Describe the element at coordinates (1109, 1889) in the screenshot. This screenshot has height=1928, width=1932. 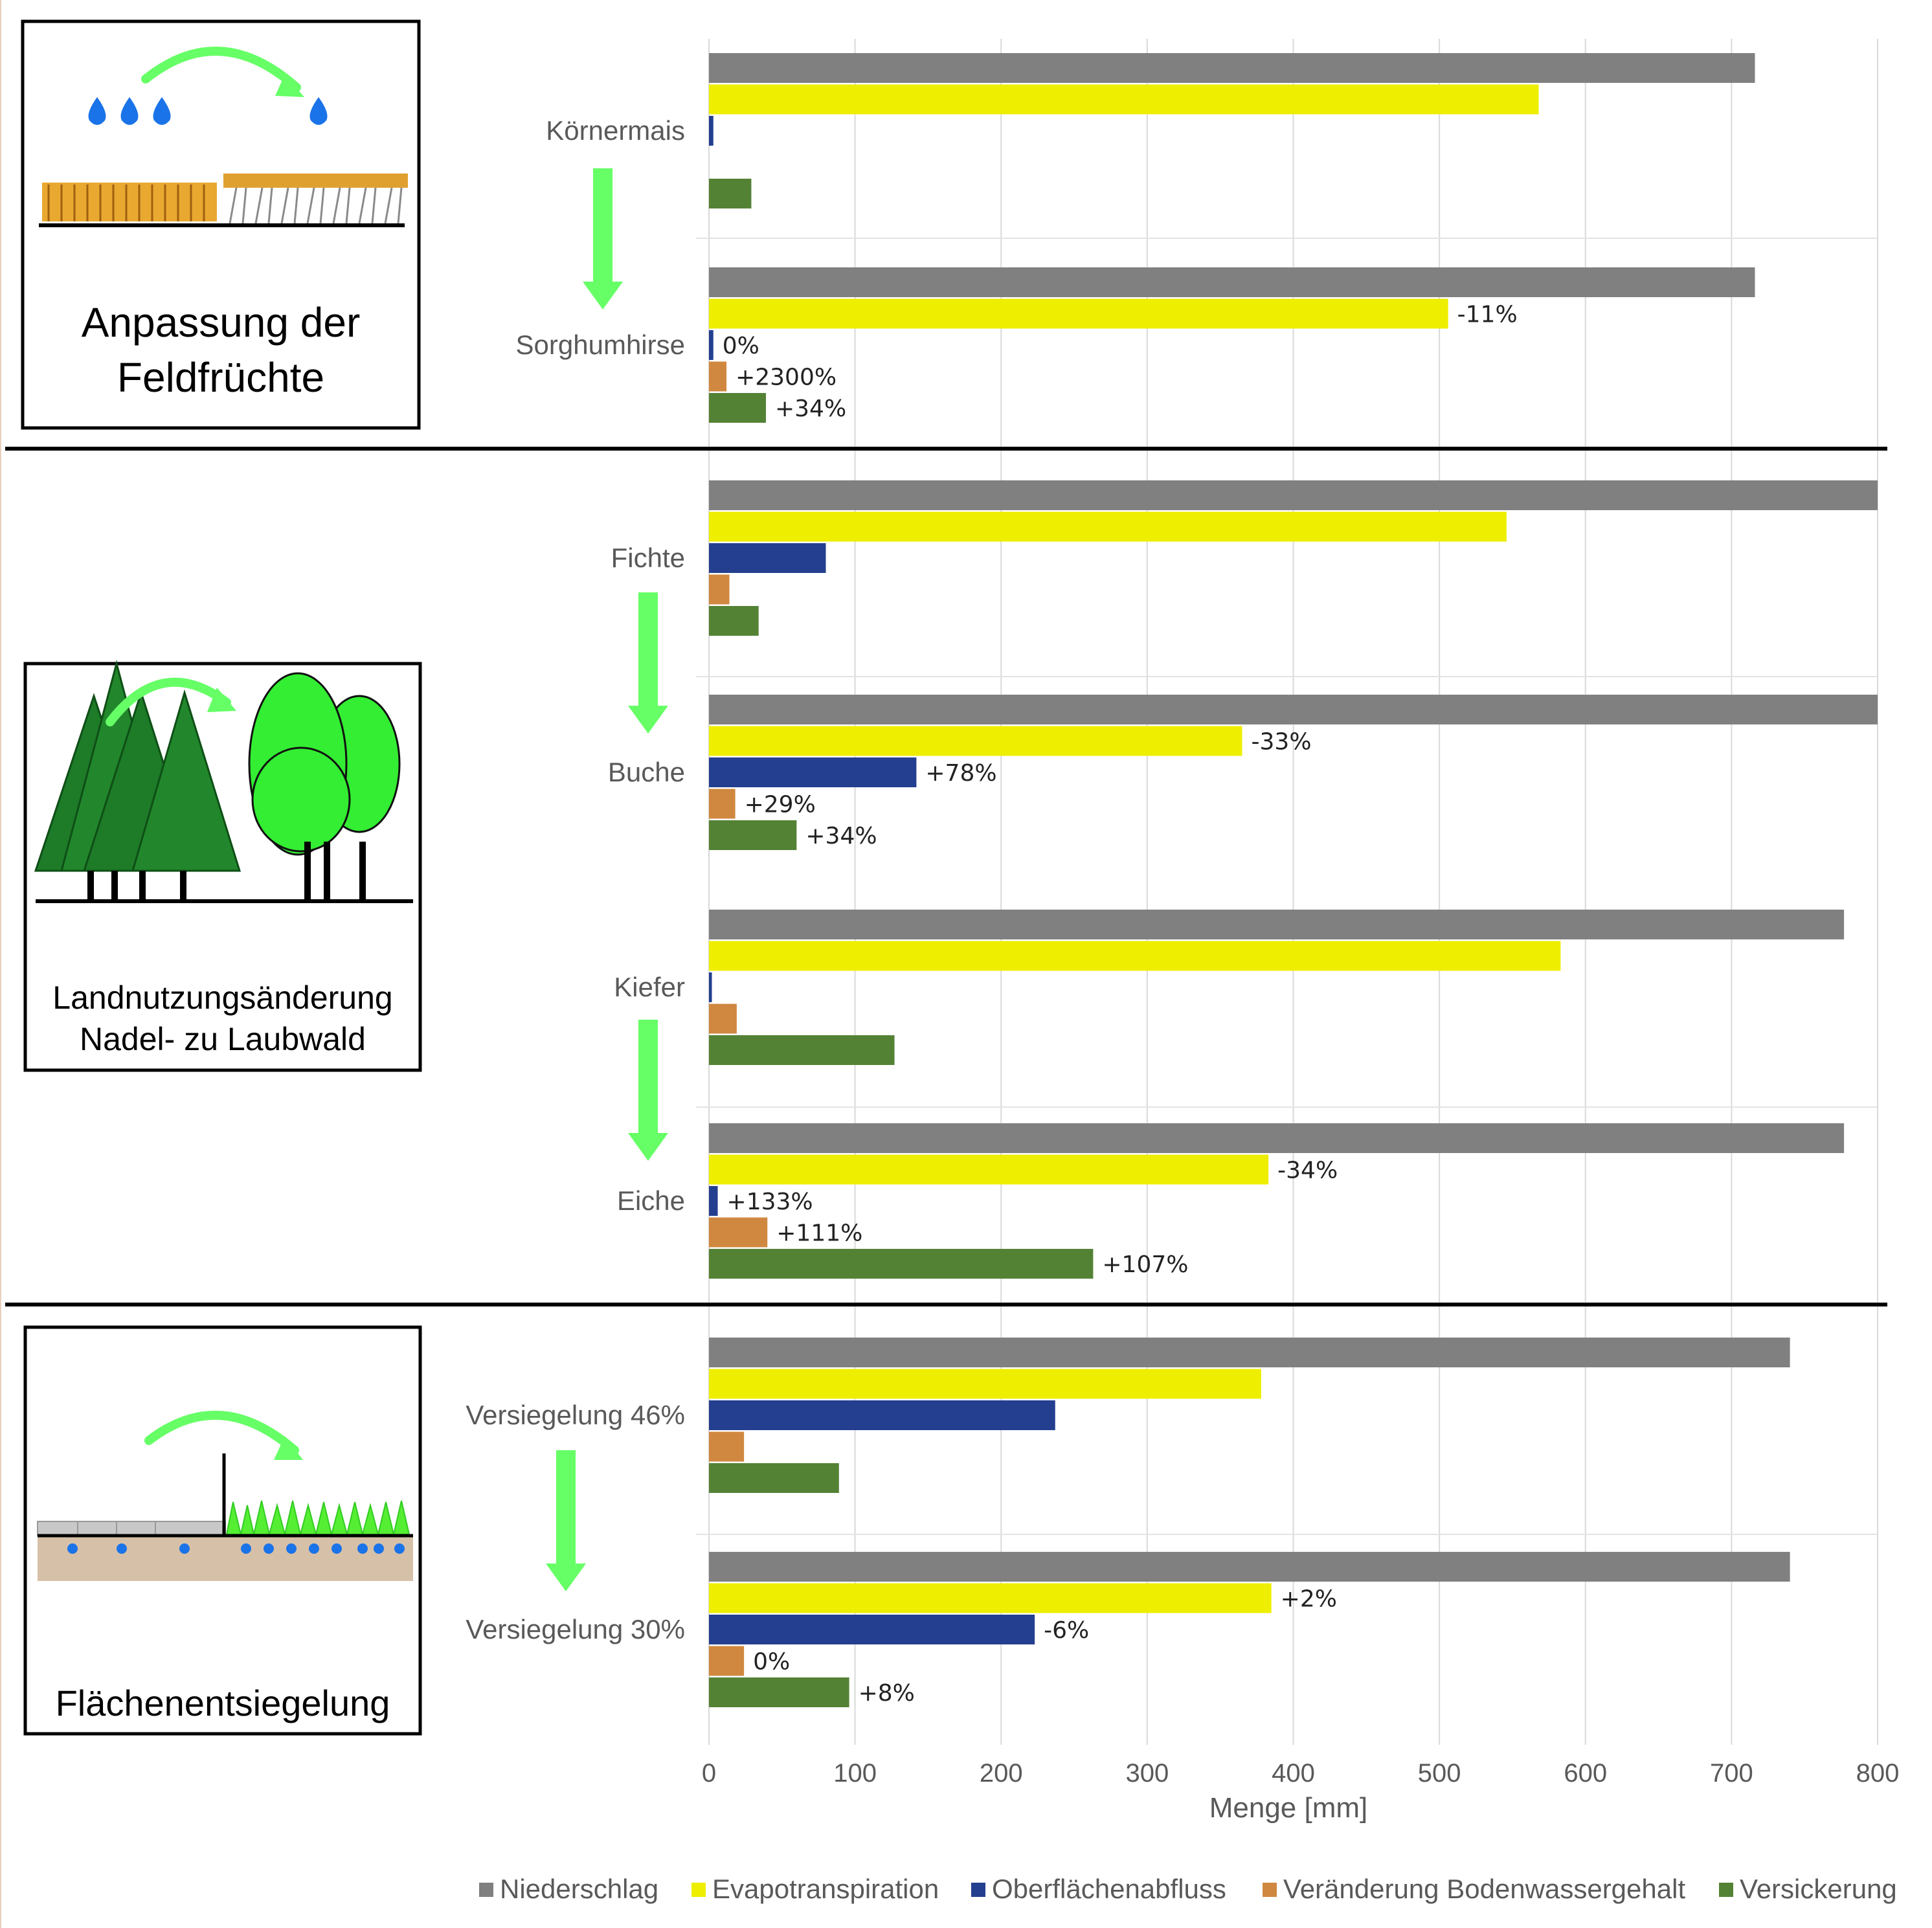
I see `legend-label-oberflaechenabfluss: Oberflächenabfluss` at that location.